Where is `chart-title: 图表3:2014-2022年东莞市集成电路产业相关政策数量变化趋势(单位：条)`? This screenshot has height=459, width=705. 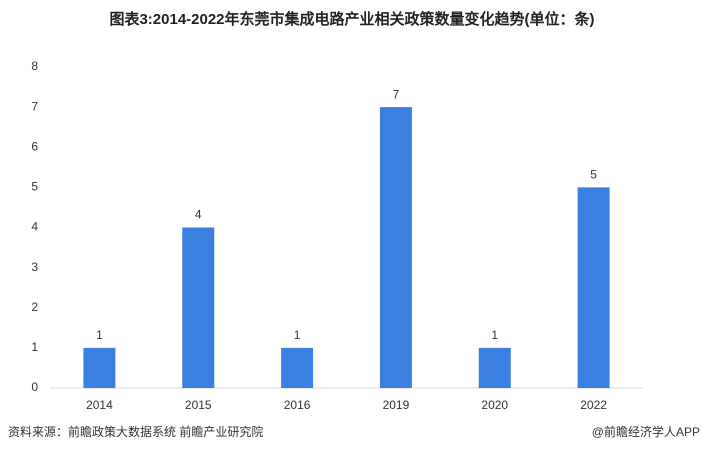
chart-title: 图表3:2014-2022年东莞市集成电路产业相关政策数量变化趋势(单位：条) is located at coordinates (351, 19).